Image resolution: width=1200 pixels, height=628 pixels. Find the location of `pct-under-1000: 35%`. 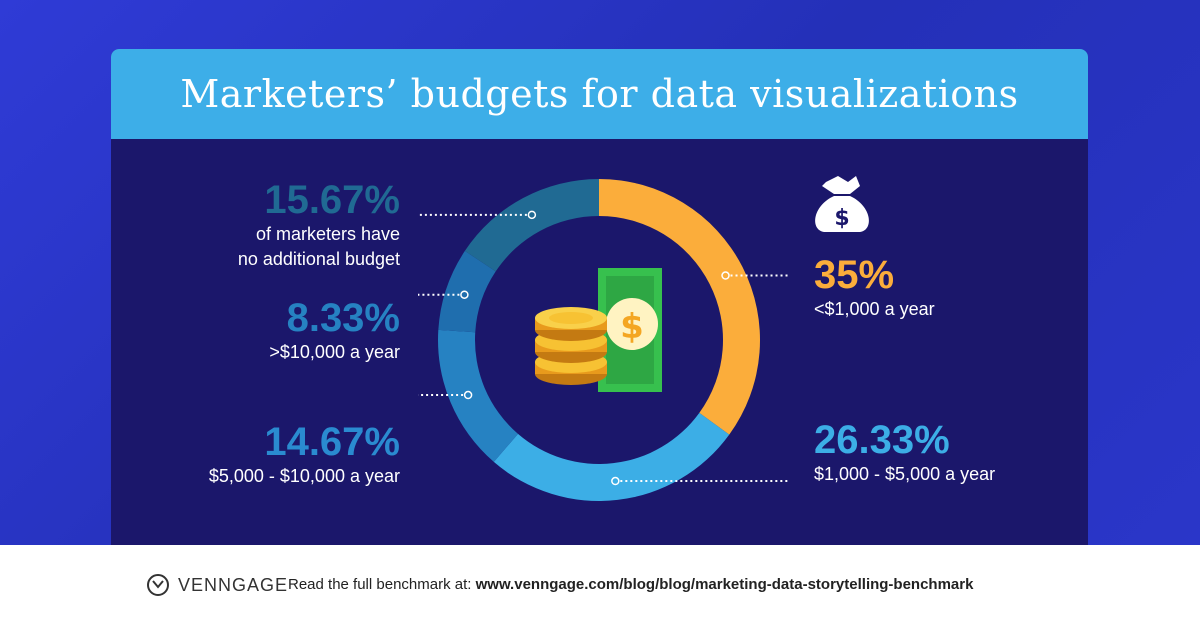

pct-under-1000: 35% is located at coordinates (854, 275).